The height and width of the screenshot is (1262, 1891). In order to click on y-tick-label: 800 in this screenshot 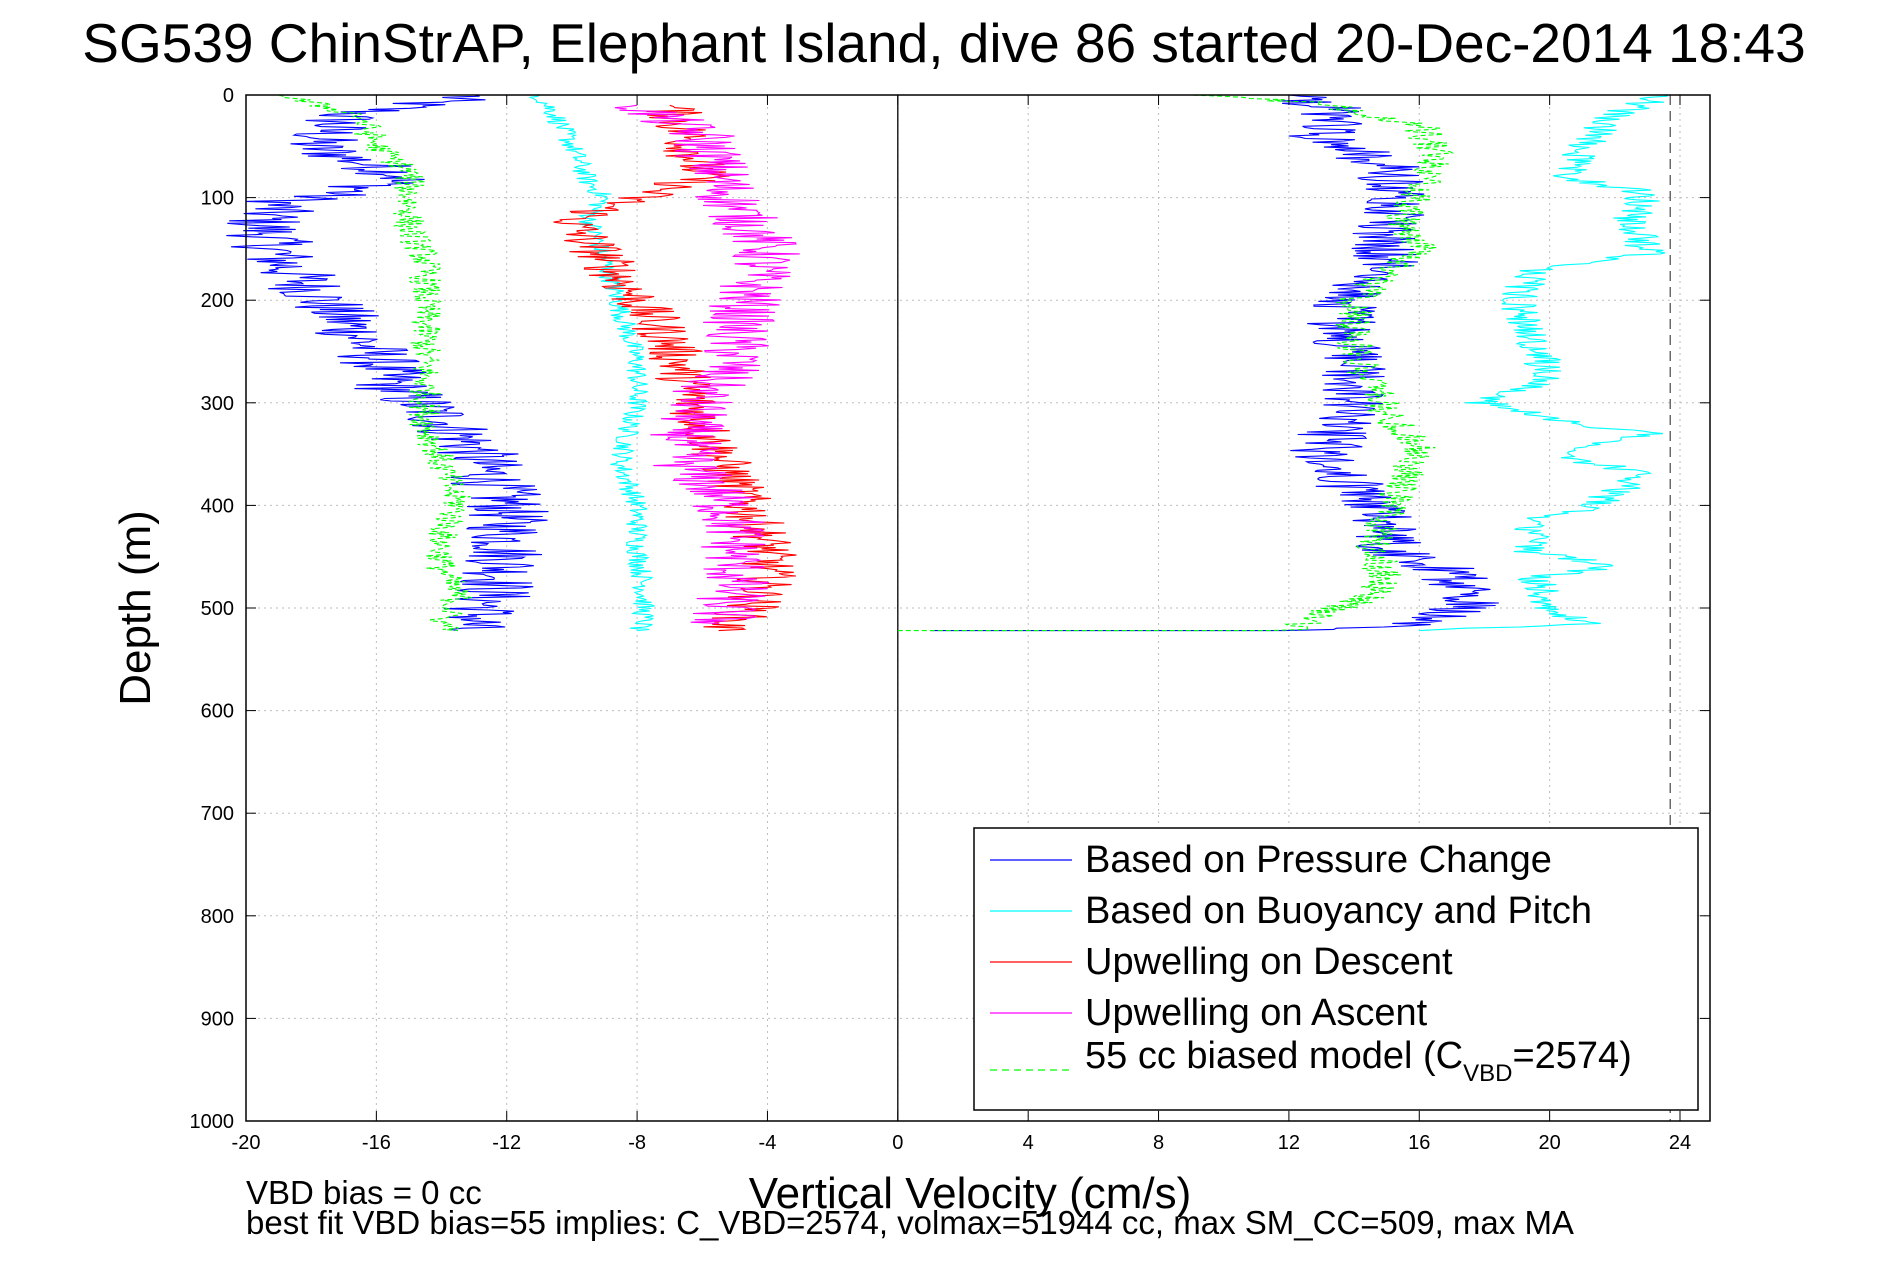, I will do `click(217, 917)`.